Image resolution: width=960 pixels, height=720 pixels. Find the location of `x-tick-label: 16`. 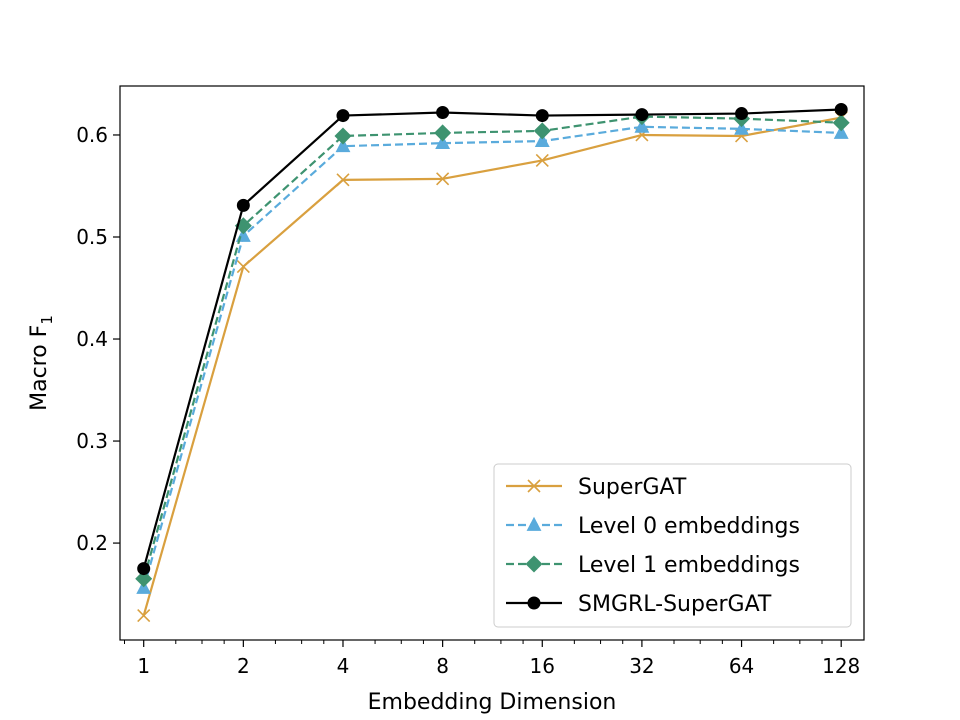

x-tick-label: 16 is located at coordinates (542, 666).